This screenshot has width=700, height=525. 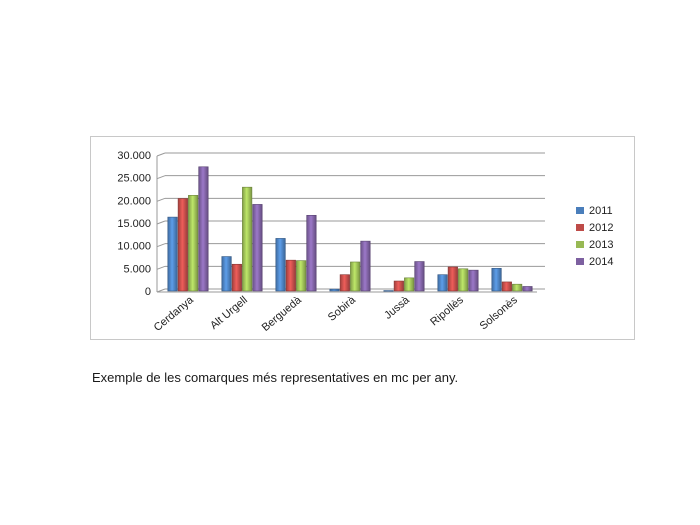 I want to click on bar-2013-sobir-, so click(x=355, y=276).